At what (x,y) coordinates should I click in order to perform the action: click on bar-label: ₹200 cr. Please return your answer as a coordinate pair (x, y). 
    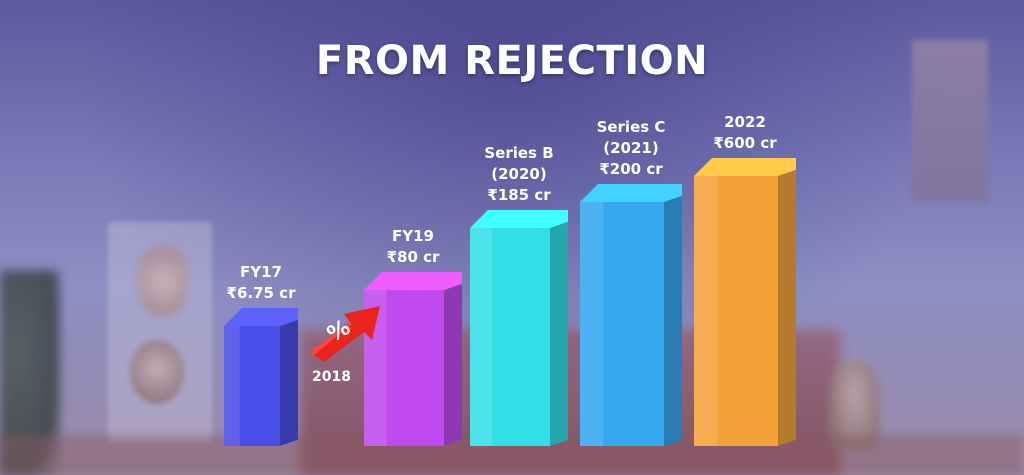
    Looking at the image, I should click on (631, 169).